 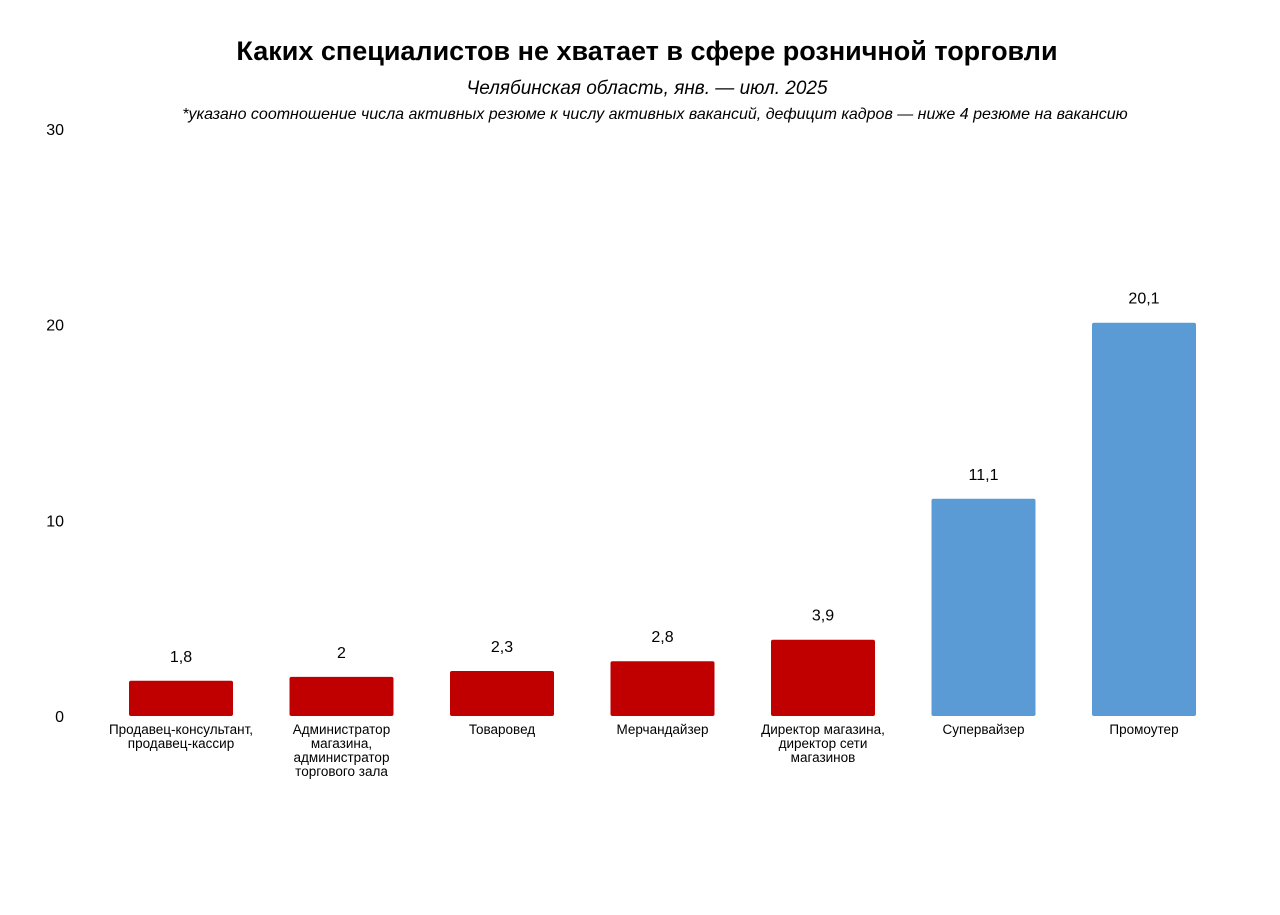 I want to click on chart-subtitle: Челябинская область, янв. — июл. 2025, so click(x=647, y=88).